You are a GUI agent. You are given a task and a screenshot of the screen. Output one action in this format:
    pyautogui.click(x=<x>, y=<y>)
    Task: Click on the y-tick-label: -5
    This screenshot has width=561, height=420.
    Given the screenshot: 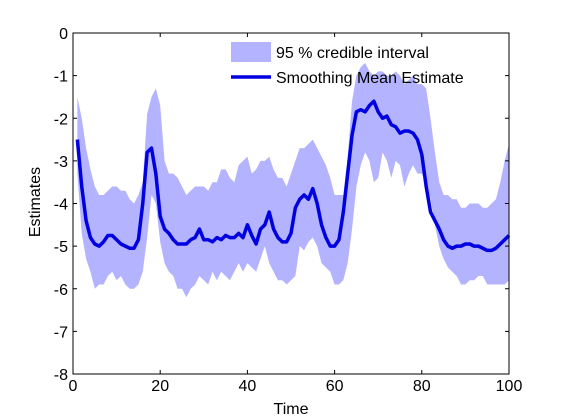 What is the action you would take?
    pyautogui.click(x=61, y=247)
    